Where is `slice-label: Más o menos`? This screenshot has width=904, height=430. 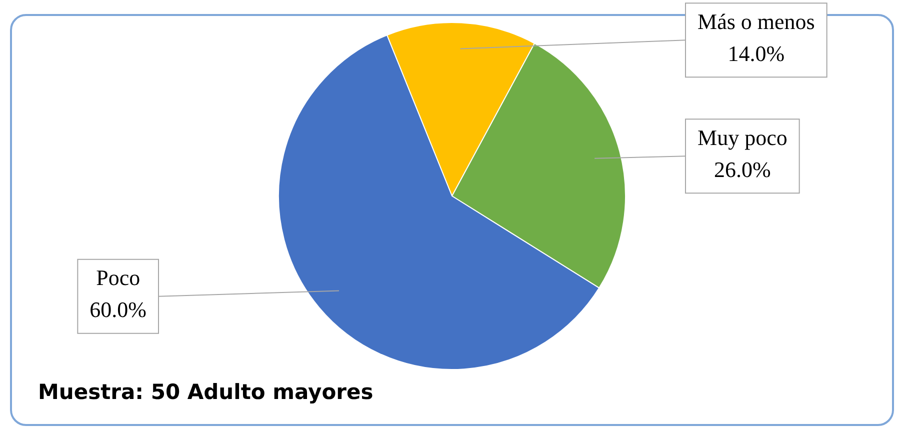 slice-label: Más o menos is located at coordinates (756, 21).